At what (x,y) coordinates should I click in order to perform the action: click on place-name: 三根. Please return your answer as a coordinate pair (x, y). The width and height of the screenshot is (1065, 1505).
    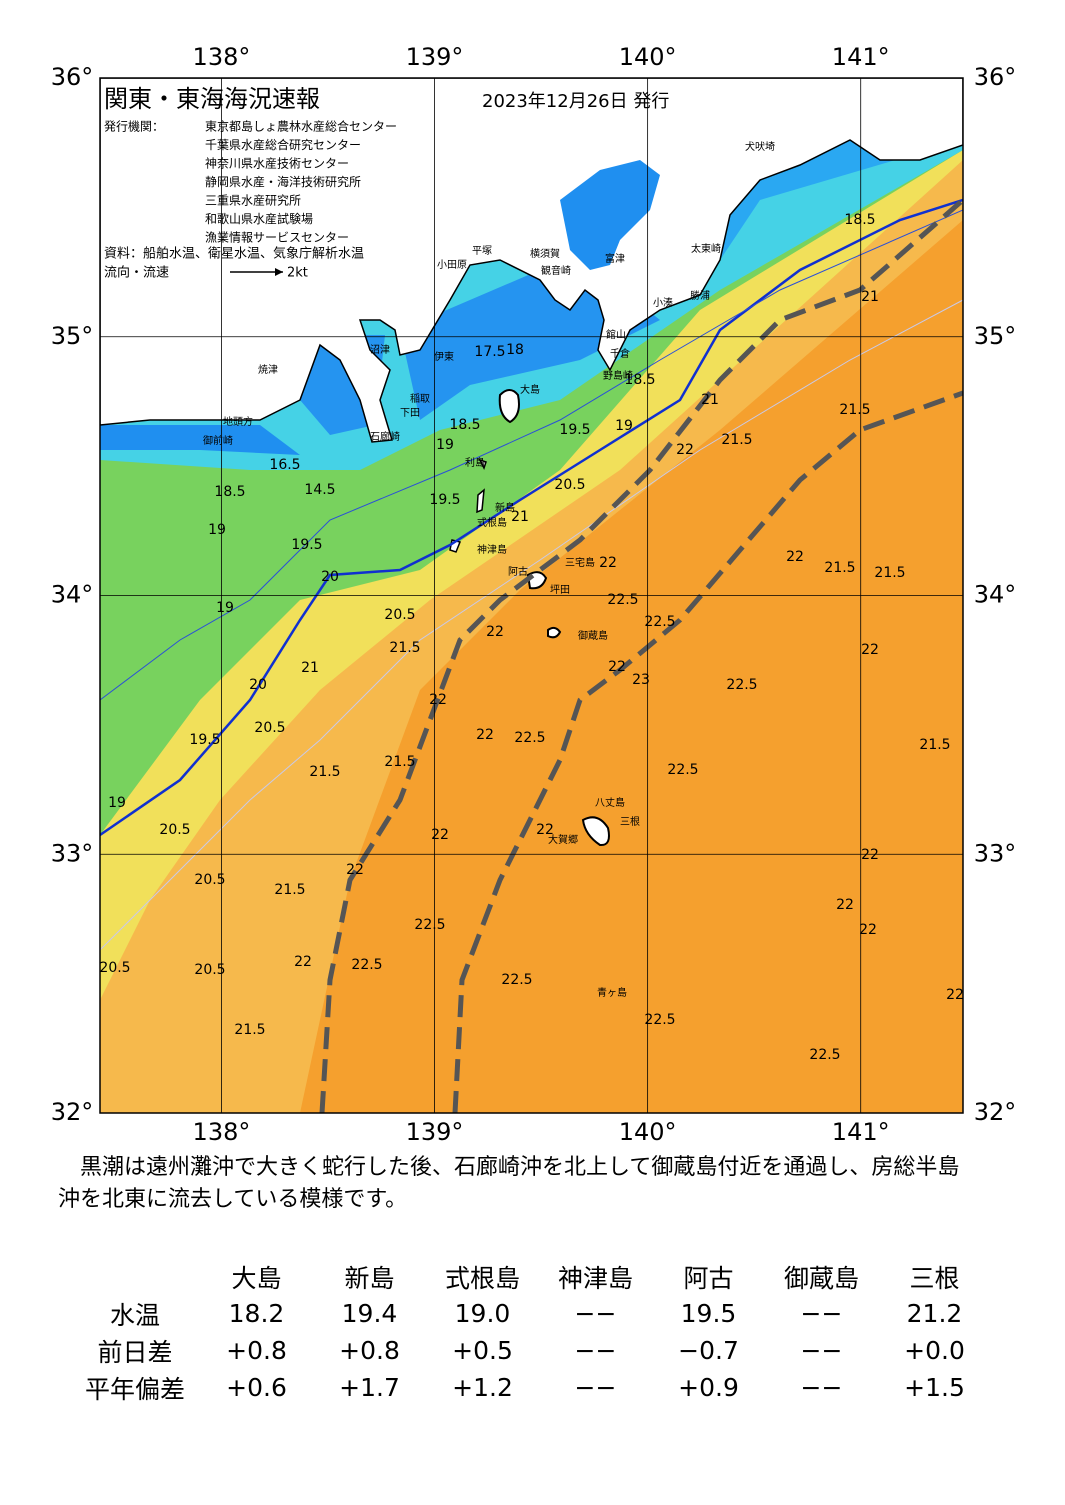
    Looking at the image, I should click on (630, 821).